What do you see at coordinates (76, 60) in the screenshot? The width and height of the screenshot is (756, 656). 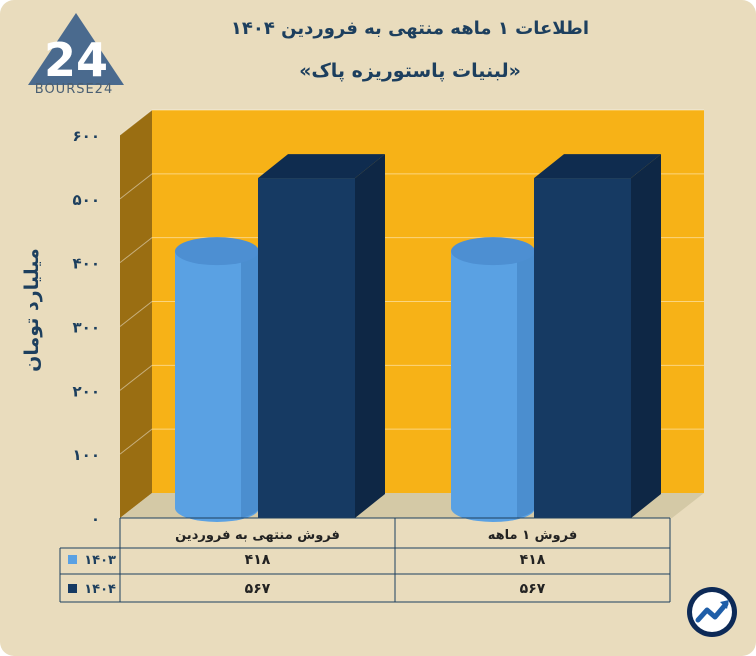 I see `svg-text: 24` at bounding box center [76, 60].